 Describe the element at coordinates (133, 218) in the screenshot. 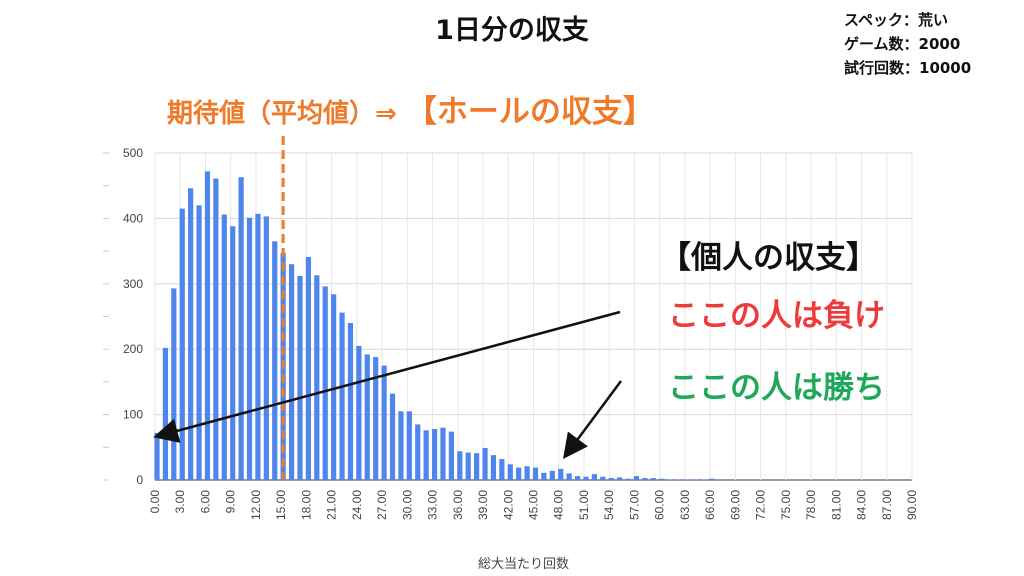

I see `y-tick-label: 400` at that location.